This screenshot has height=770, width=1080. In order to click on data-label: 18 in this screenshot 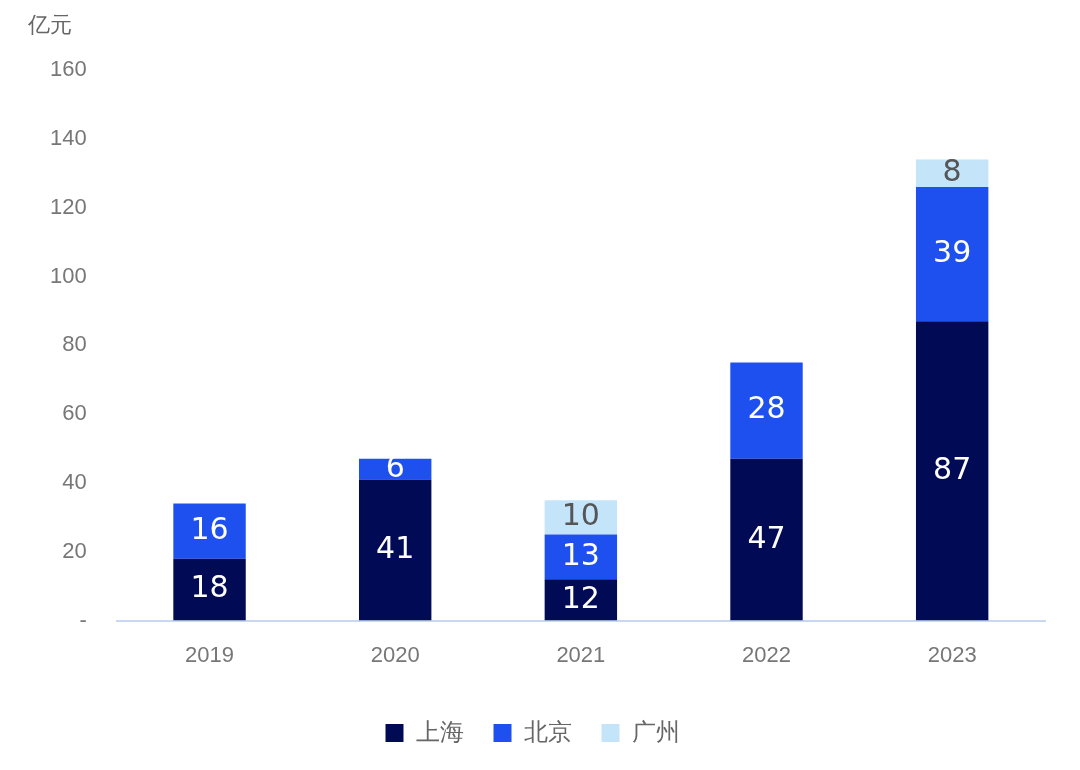, I will do `click(209, 587)`.